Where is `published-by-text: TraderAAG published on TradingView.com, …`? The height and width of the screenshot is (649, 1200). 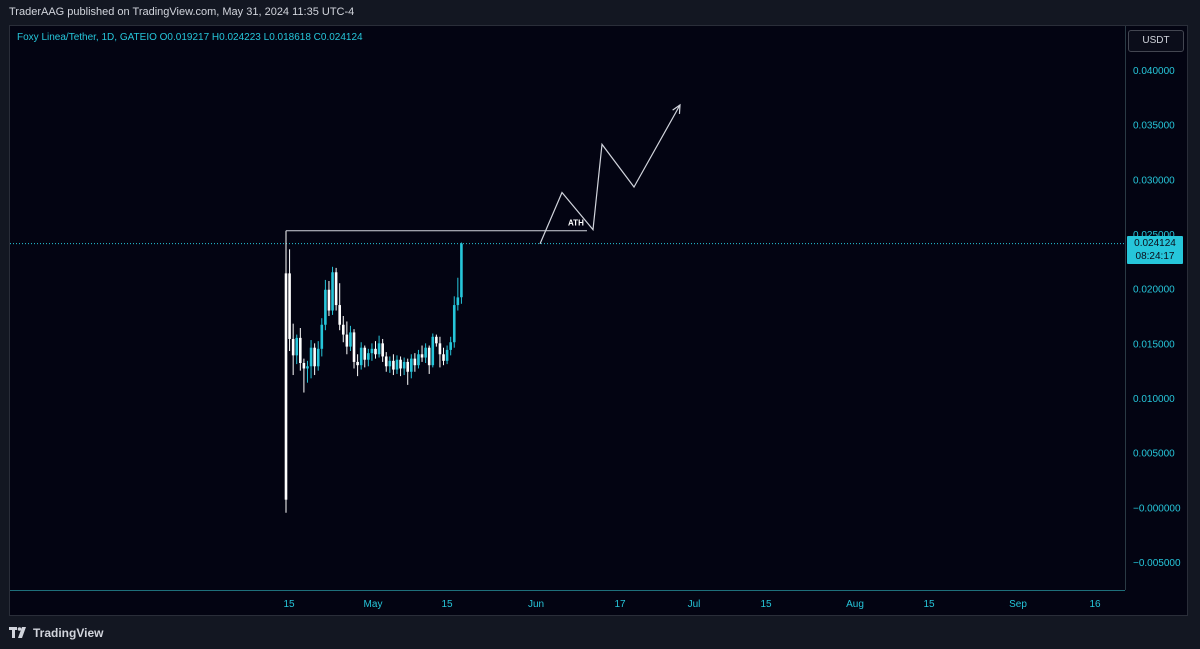 published-by-text: TraderAAG published on TradingView.com, … is located at coordinates (182, 12).